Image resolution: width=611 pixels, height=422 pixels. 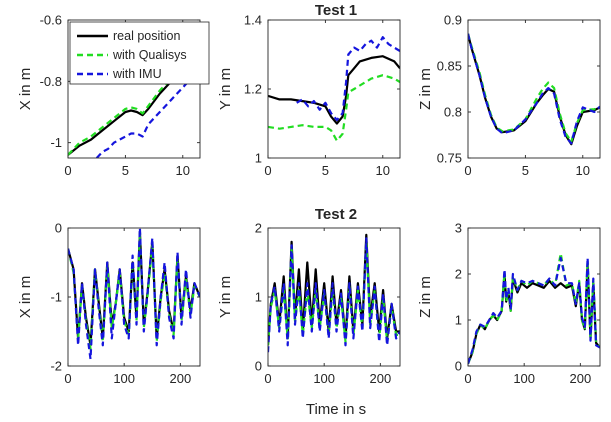 I want to click on panel-5-xtick-label-2: 200, so click(x=580, y=378).